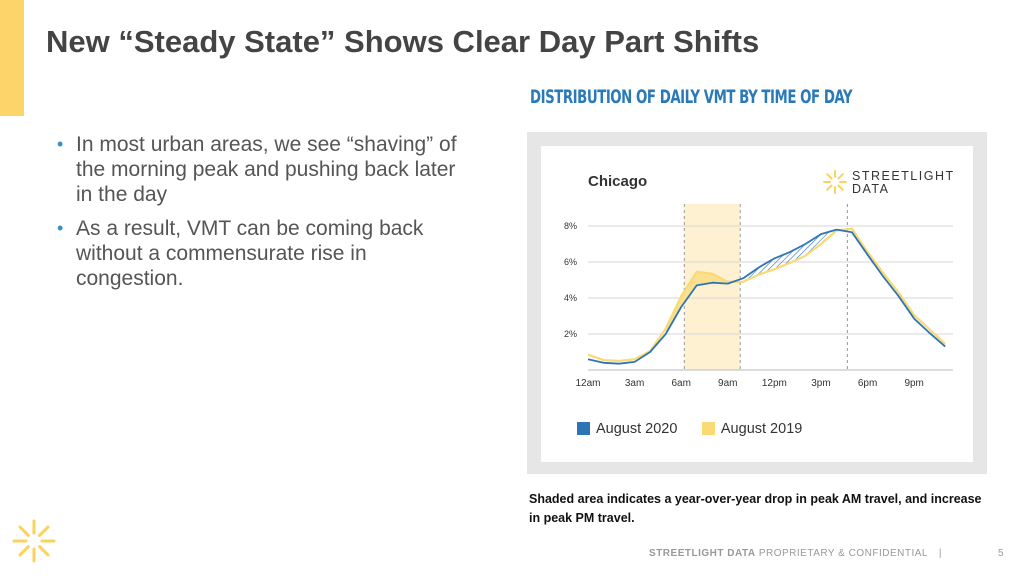 The width and height of the screenshot is (1024, 576). Describe the element at coordinates (820, 383) in the screenshot. I see `x-tick-label: 3pm` at that location.